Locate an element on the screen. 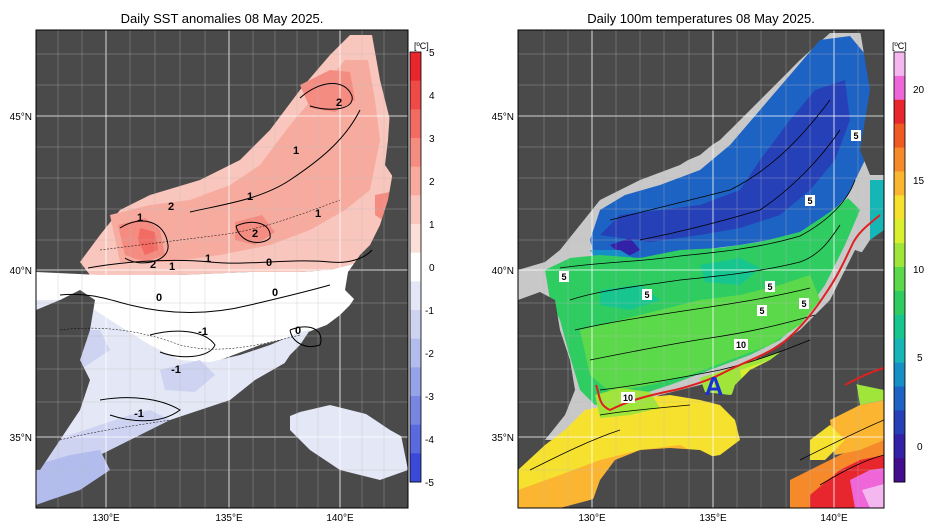 Image resolution: width=933 pixels, height=526 pixels. colorbar-tick: 1 is located at coordinates (432, 225).